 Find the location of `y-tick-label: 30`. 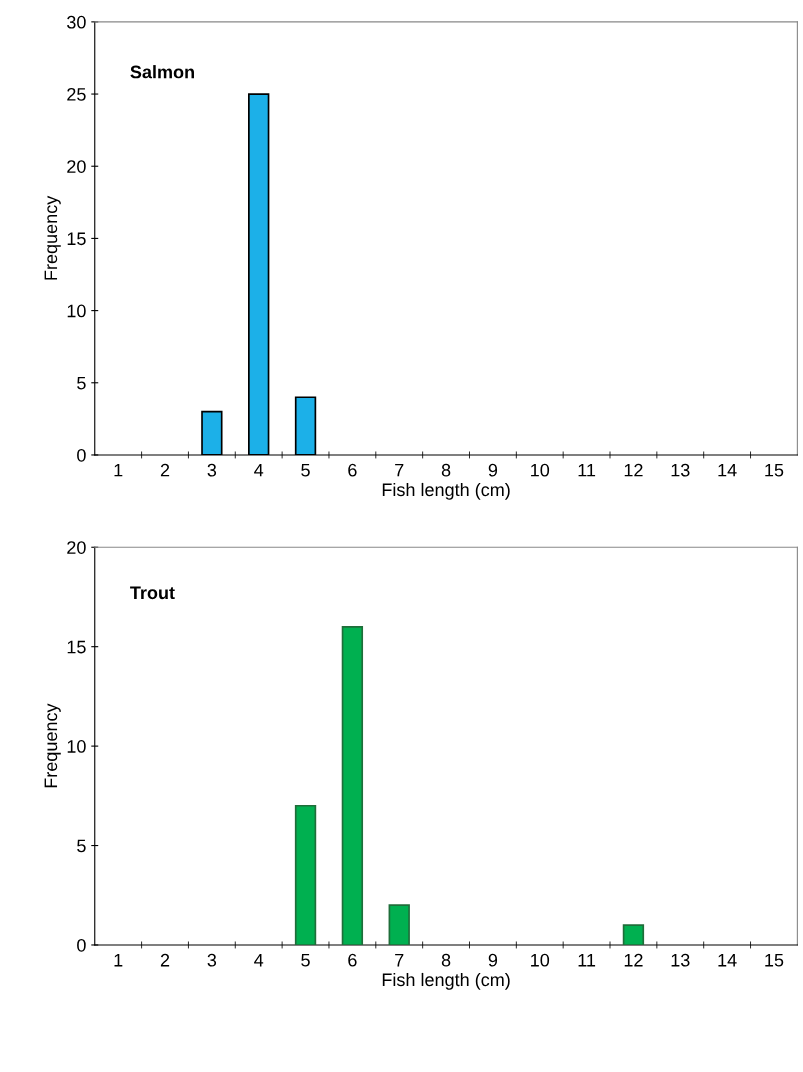

y-tick-label: 30 is located at coordinates (76, 22).